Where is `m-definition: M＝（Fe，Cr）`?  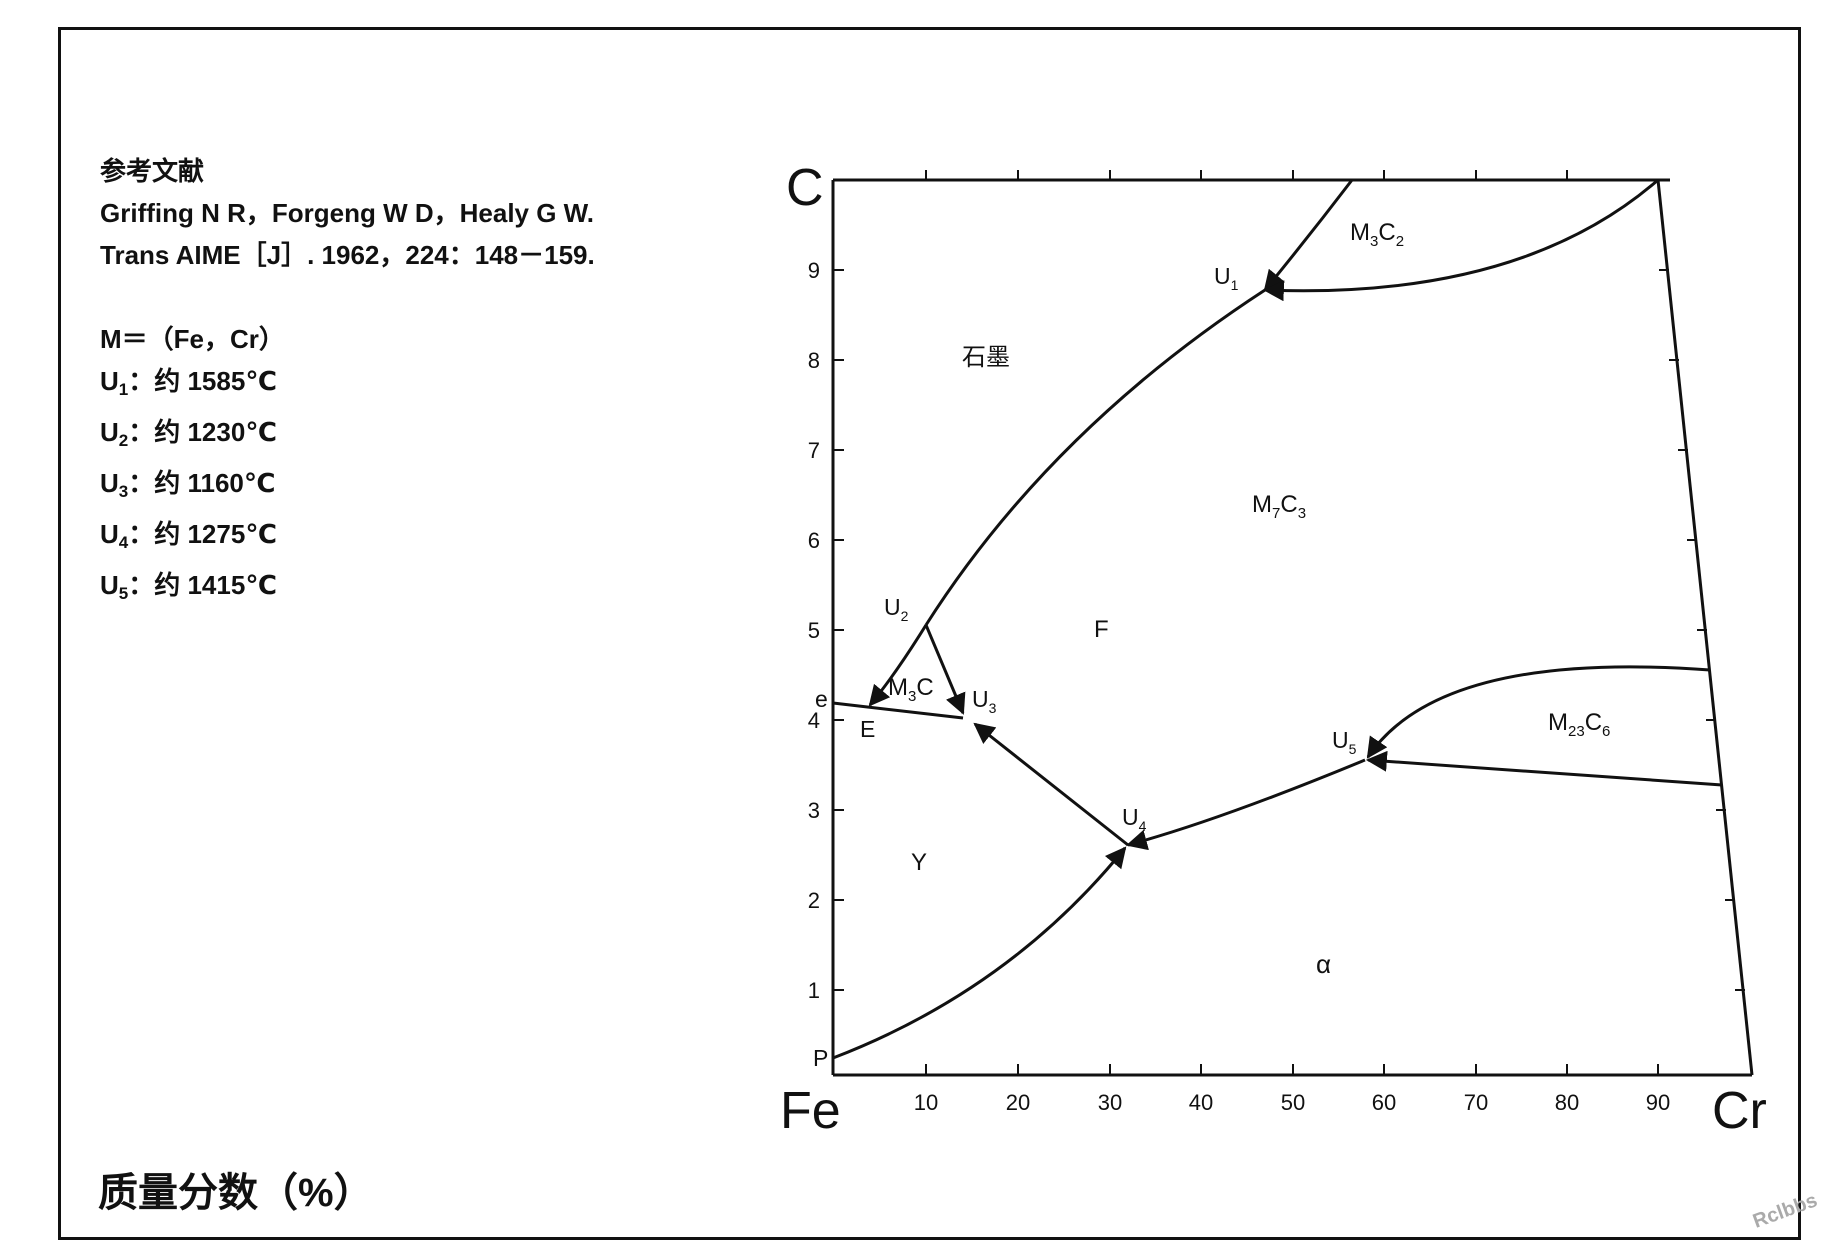 m-definition: M＝（Fe，Cr） is located at coordinates (192, 339).